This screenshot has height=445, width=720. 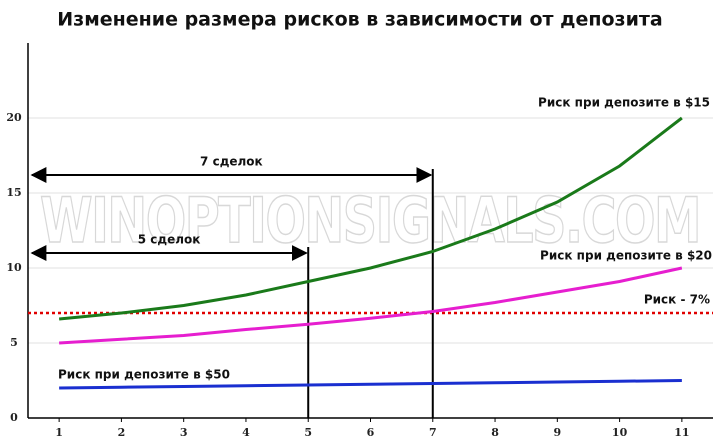 What do you see at coordinates (371, 432) in the screenshot?
I see `x-tick-label: 6` at bounding box center [371, 432].